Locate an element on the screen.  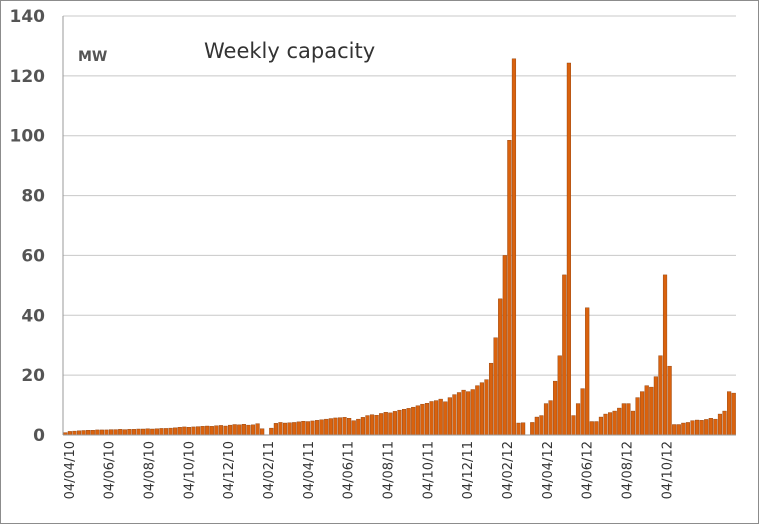
x-tick-label: 04/04/10 is located at coordinates (70, 470).